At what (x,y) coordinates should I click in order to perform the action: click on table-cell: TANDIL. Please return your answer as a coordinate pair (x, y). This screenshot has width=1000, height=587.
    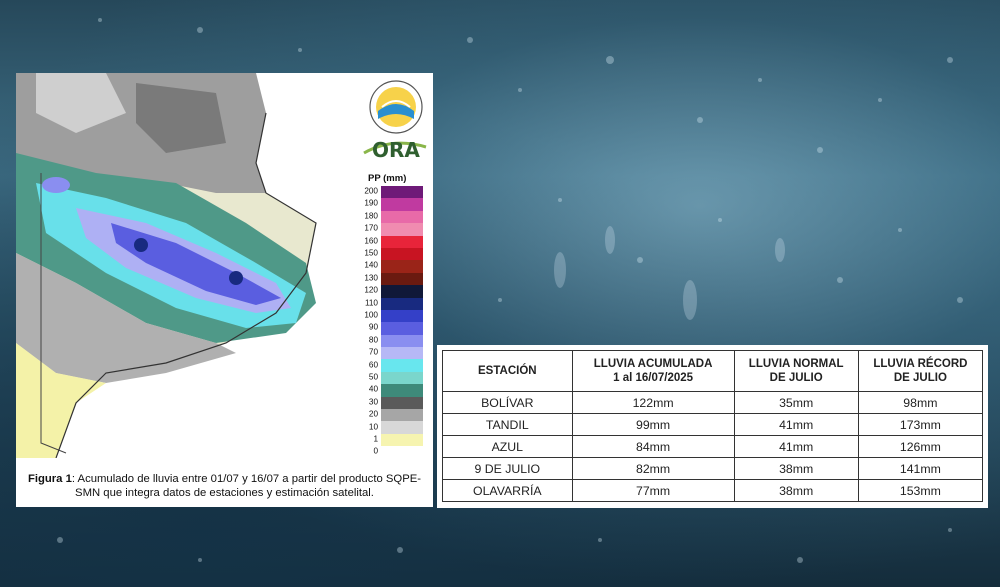
    Looking at the image, I should click on (507, 424).